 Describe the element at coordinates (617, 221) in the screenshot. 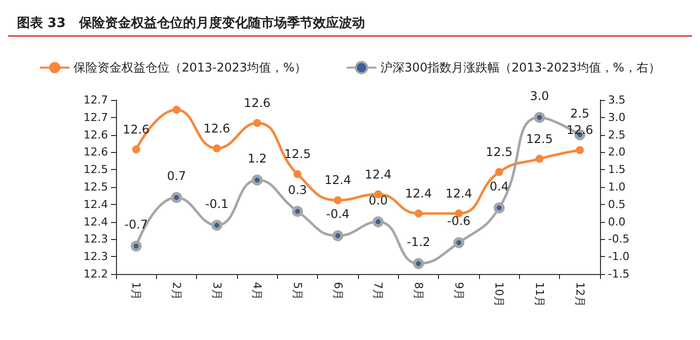

I see `y2-tick-label: 0.0` at that location.